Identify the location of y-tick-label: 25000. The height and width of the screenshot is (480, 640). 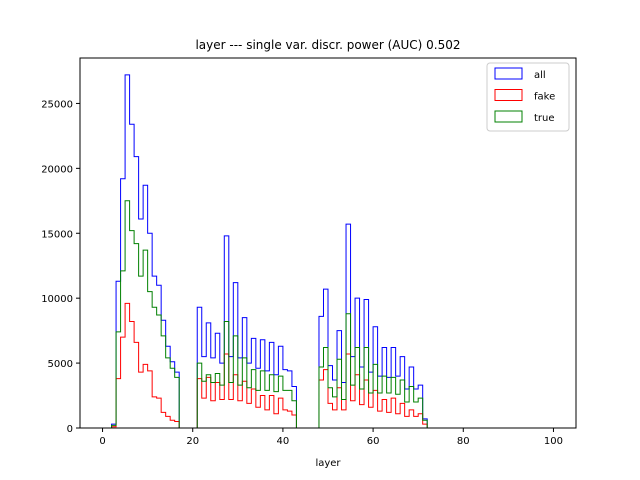
(57, 104).